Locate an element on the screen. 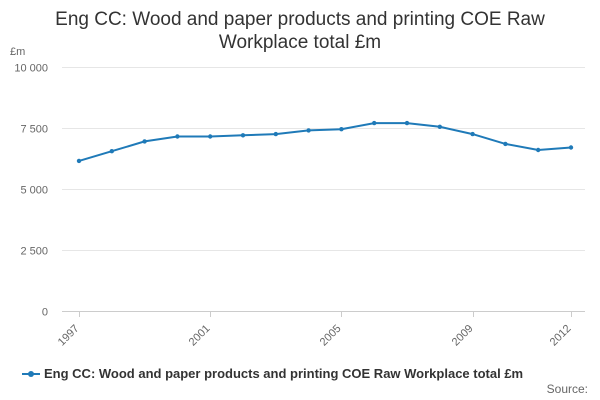 The image size is (600, 400). y-tick-label: 10 000 is located at coordinates (31, 69).